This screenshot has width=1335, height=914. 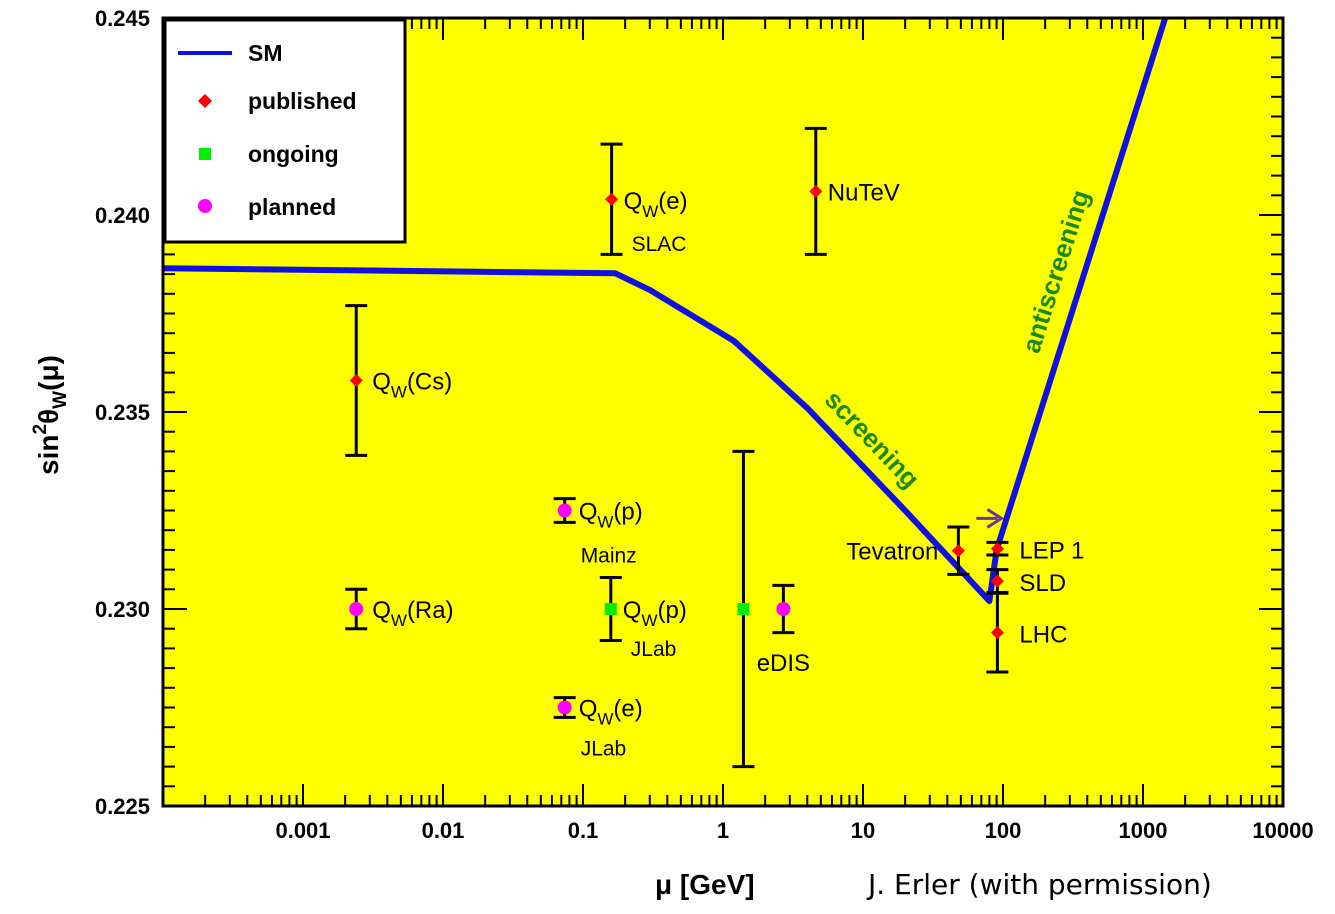 What do you see at coordinates (1282, 830) in the screenshot?
I see `x-tick-label: 10000` at bounding box center [1282, 830].